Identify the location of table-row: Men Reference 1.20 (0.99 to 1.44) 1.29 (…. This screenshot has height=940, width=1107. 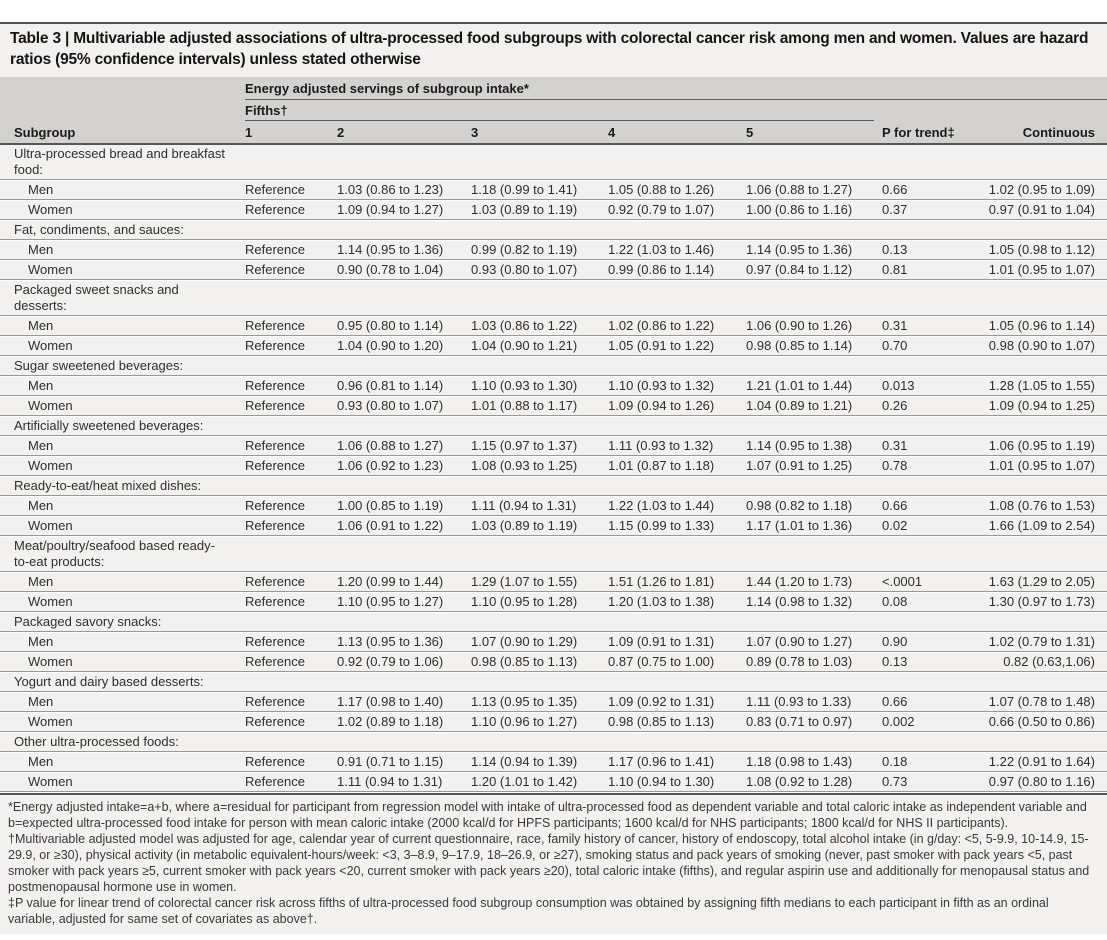
(553, 582).